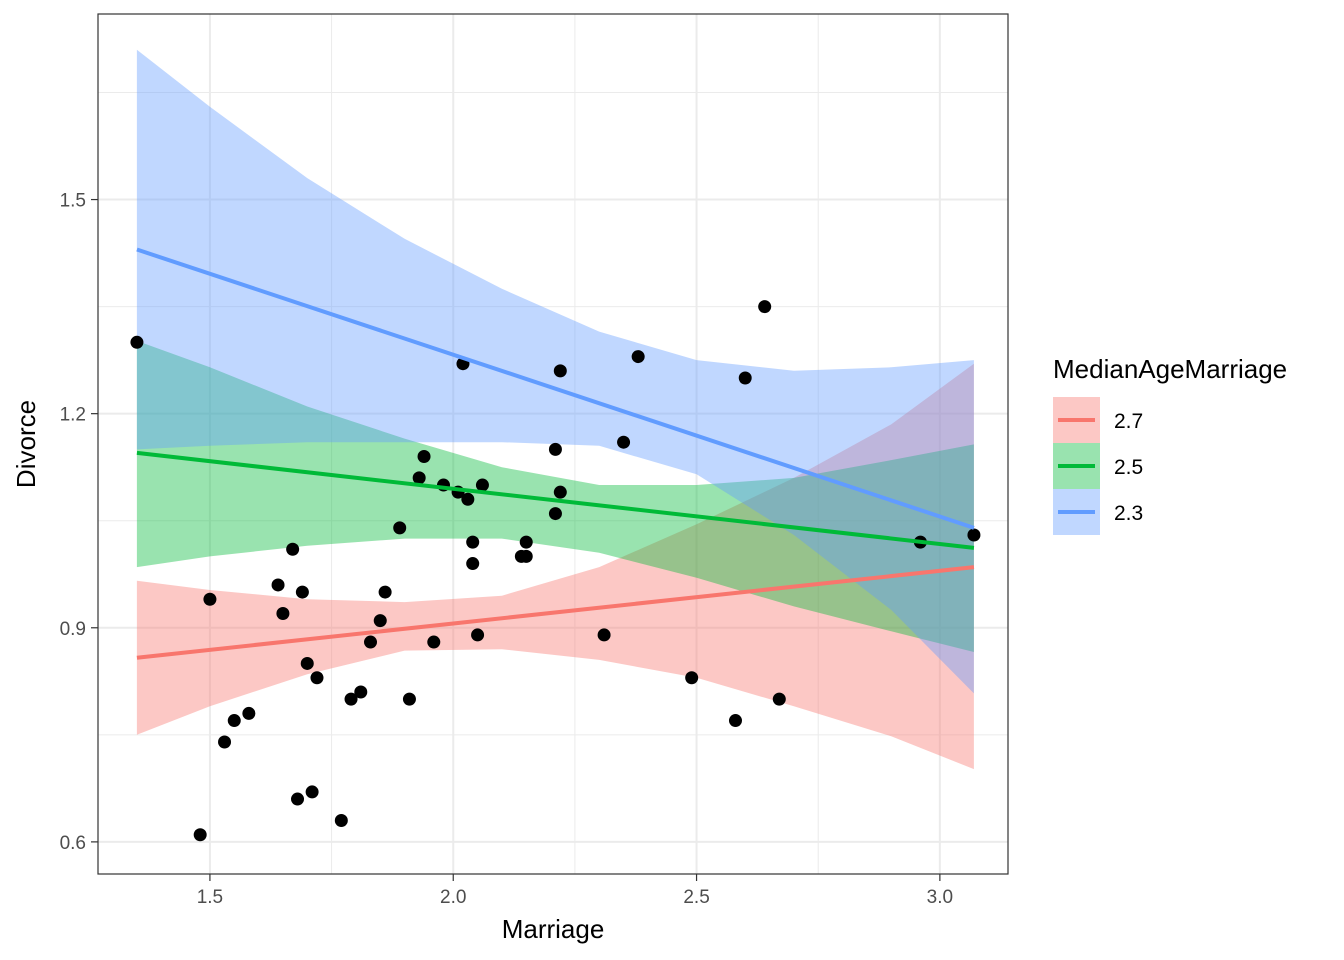 This screenshot has width=1344, height=960. What do you see at coordinates (555, 500) in the screenshot?
I see `fit-line-2.5` at bounding box center [555, 500].